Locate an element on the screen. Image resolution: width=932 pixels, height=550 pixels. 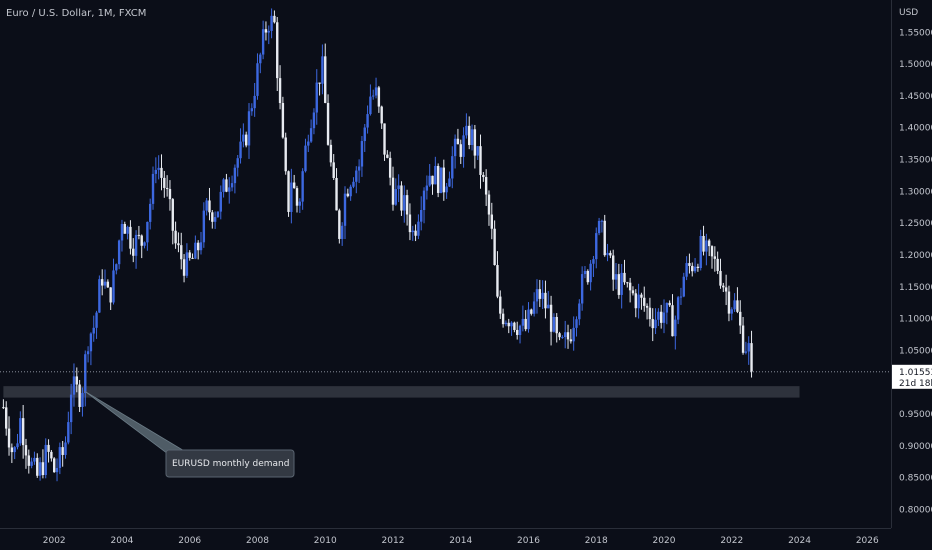
demand-zone is located at coordinates (401, 392).